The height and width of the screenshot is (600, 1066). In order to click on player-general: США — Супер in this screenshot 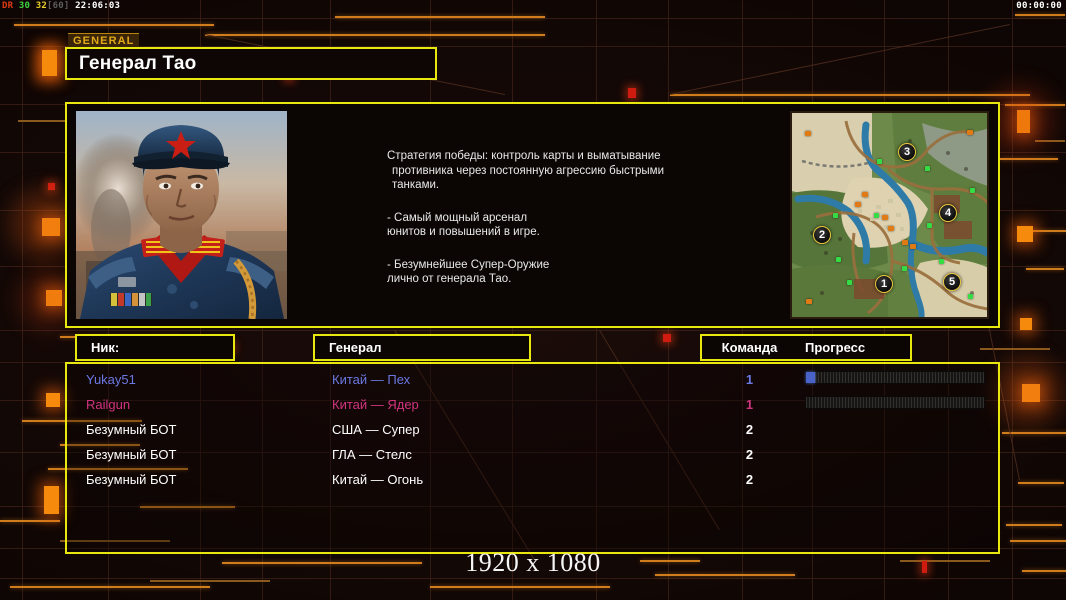, I will do `click(376, 429)`.